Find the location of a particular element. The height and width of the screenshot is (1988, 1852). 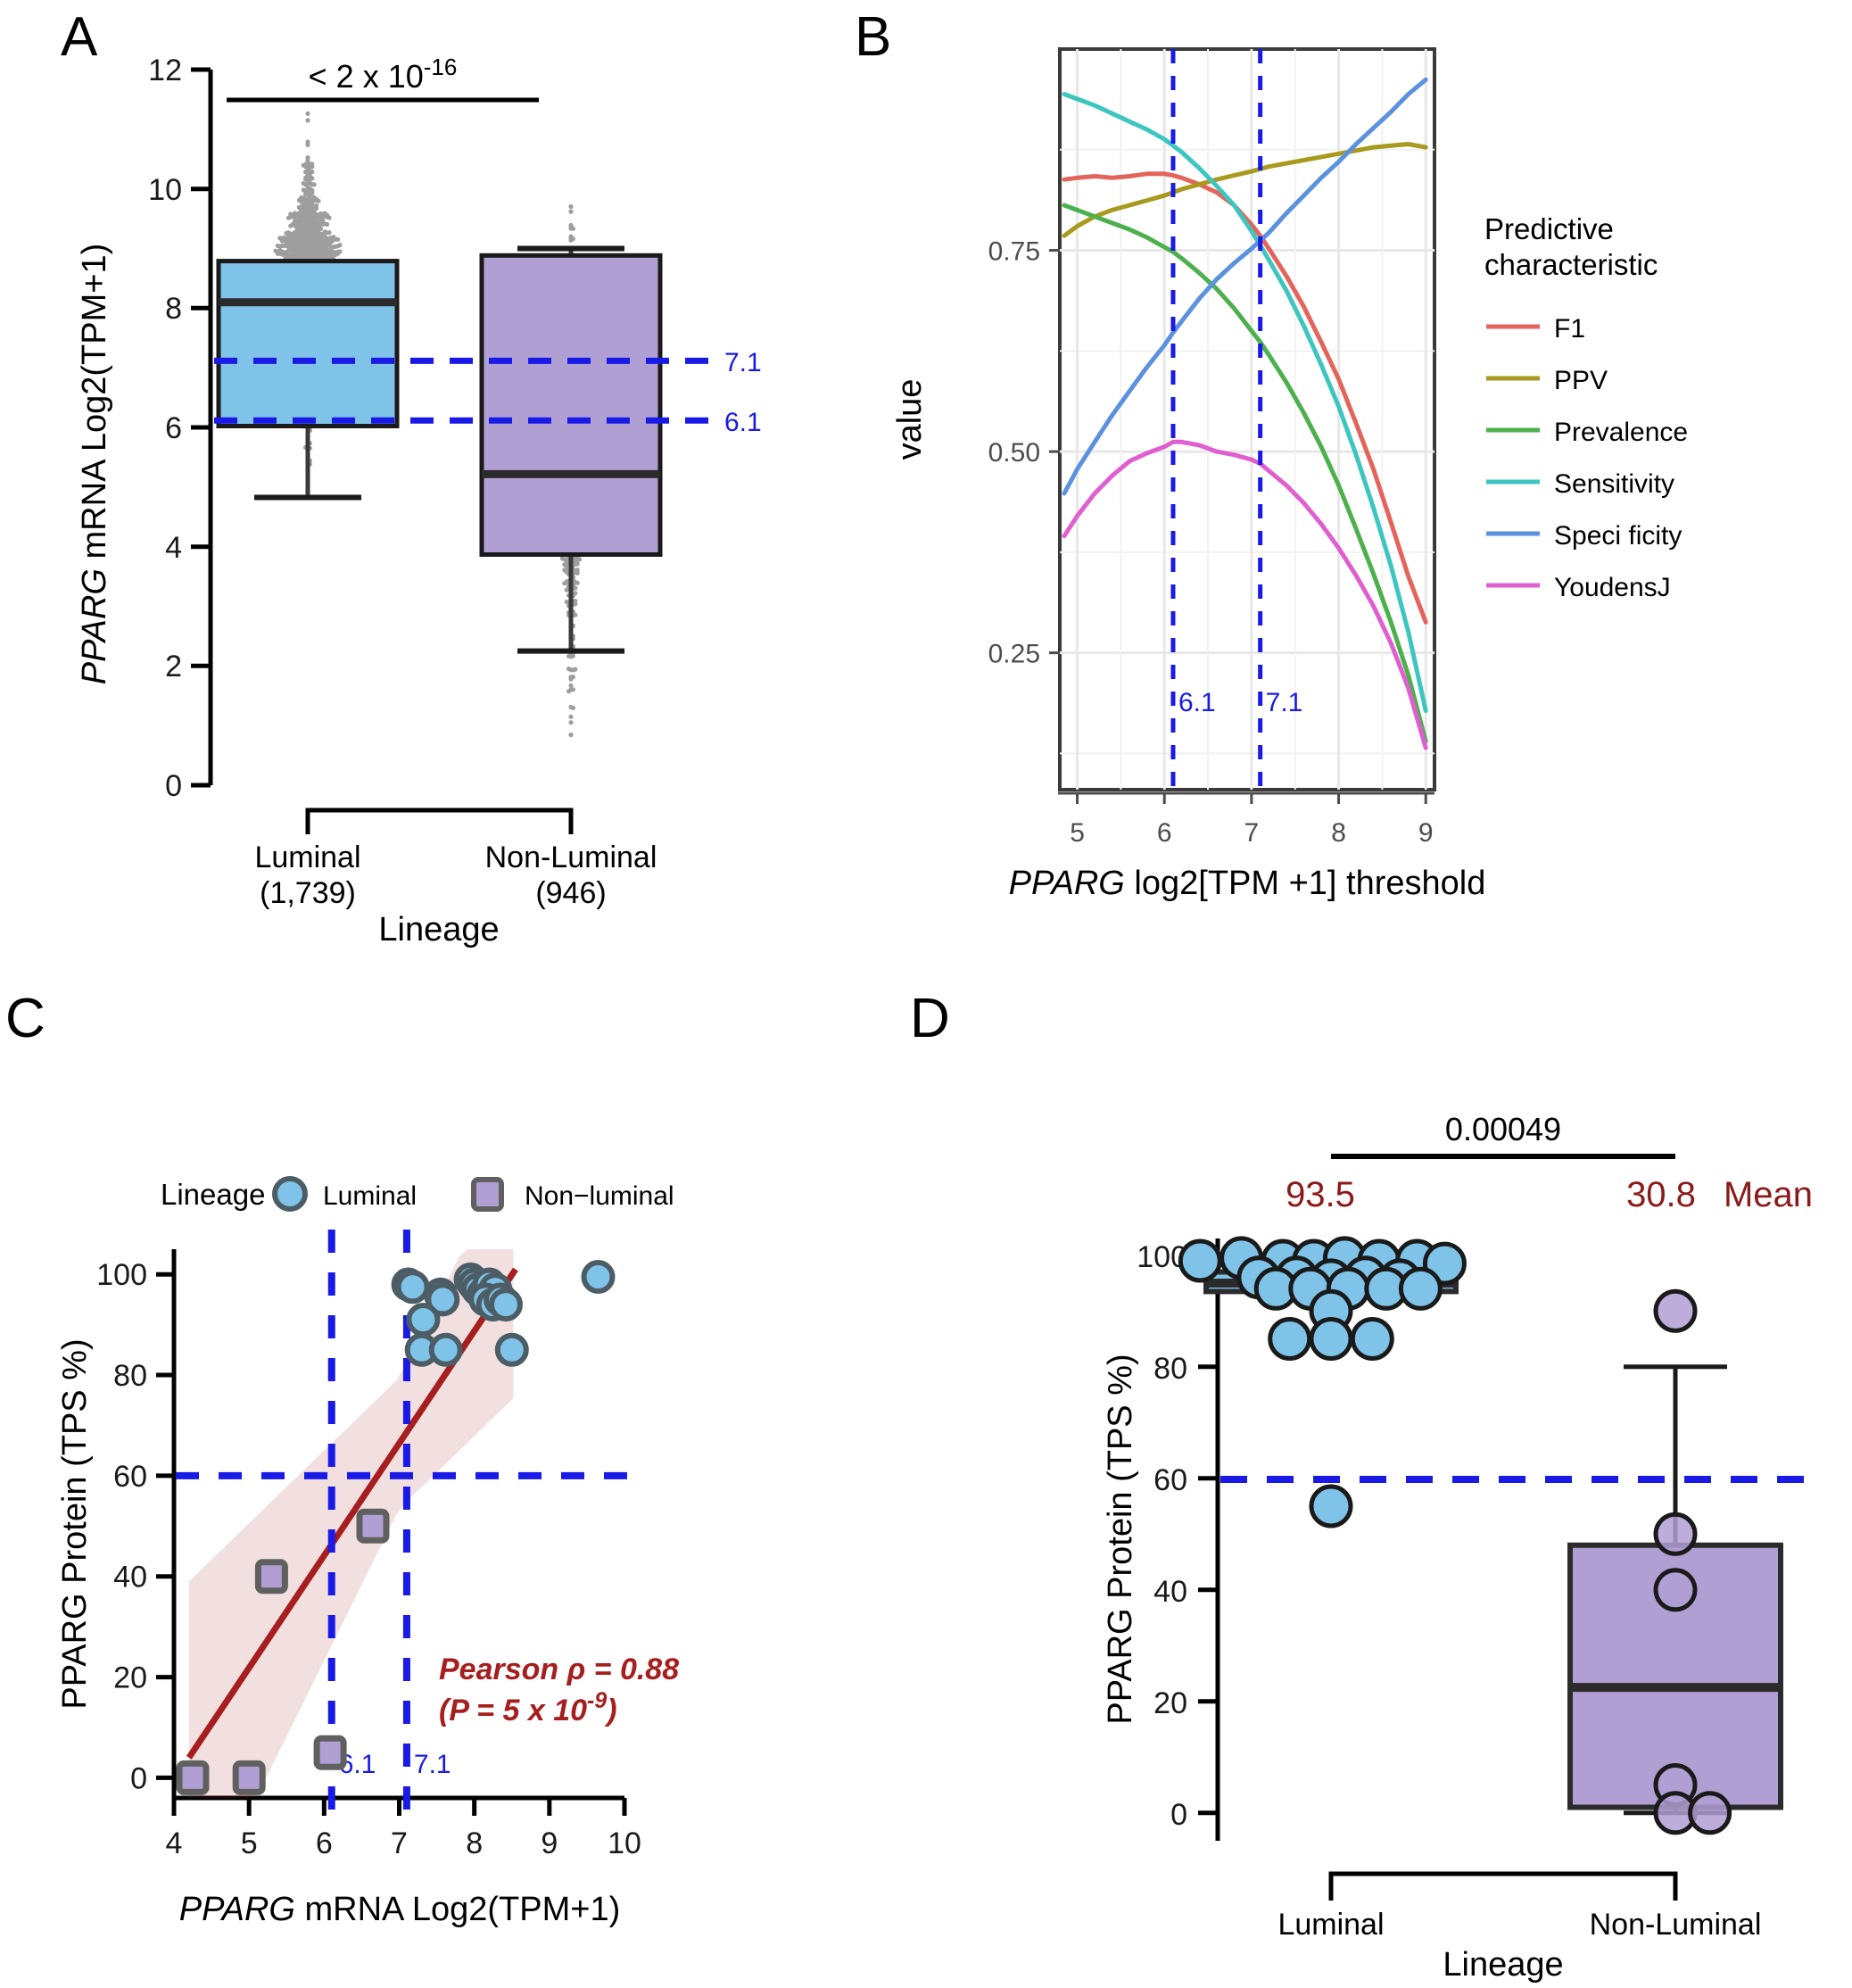

panel-b-ticks: 0.25 0.50 0.75 5 6 7 8 9 is located at coordinates (1211, 542).